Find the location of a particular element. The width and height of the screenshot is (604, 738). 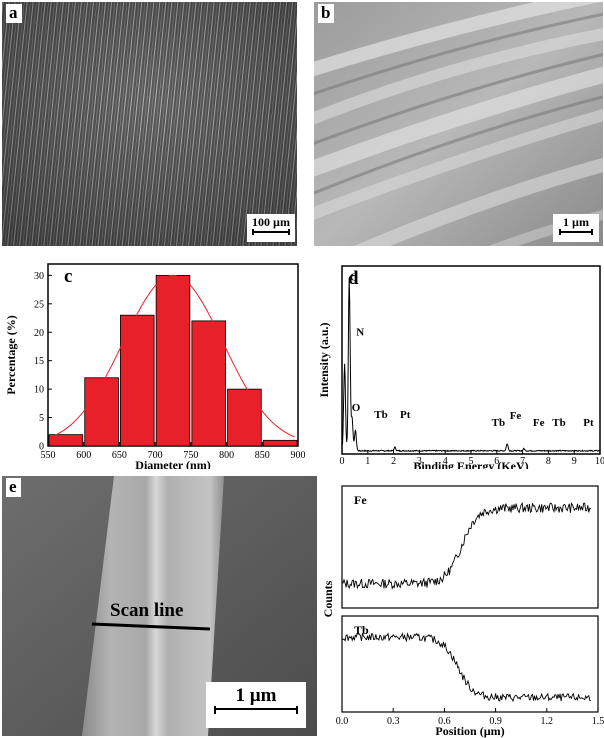

y-tick-label: 20 is located at coordinates (39, 333).